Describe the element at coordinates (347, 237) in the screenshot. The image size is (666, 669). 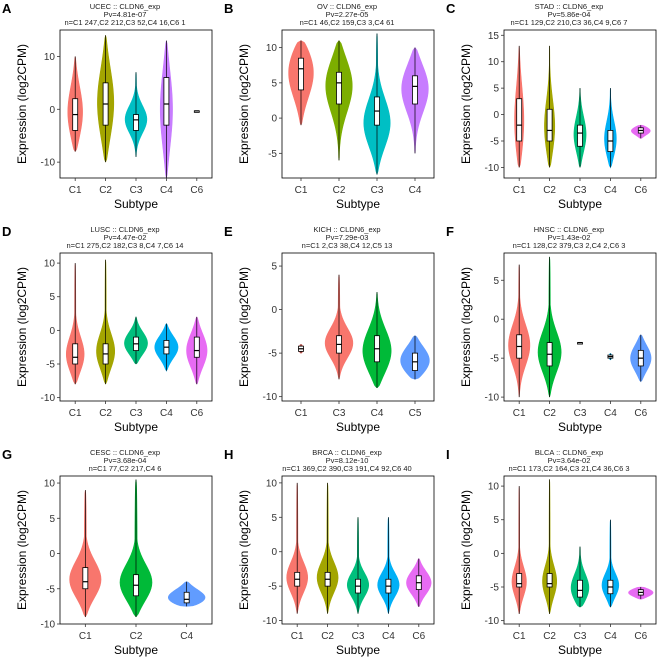
I see `p-value-label: Pv=7.29e-03` at that location.